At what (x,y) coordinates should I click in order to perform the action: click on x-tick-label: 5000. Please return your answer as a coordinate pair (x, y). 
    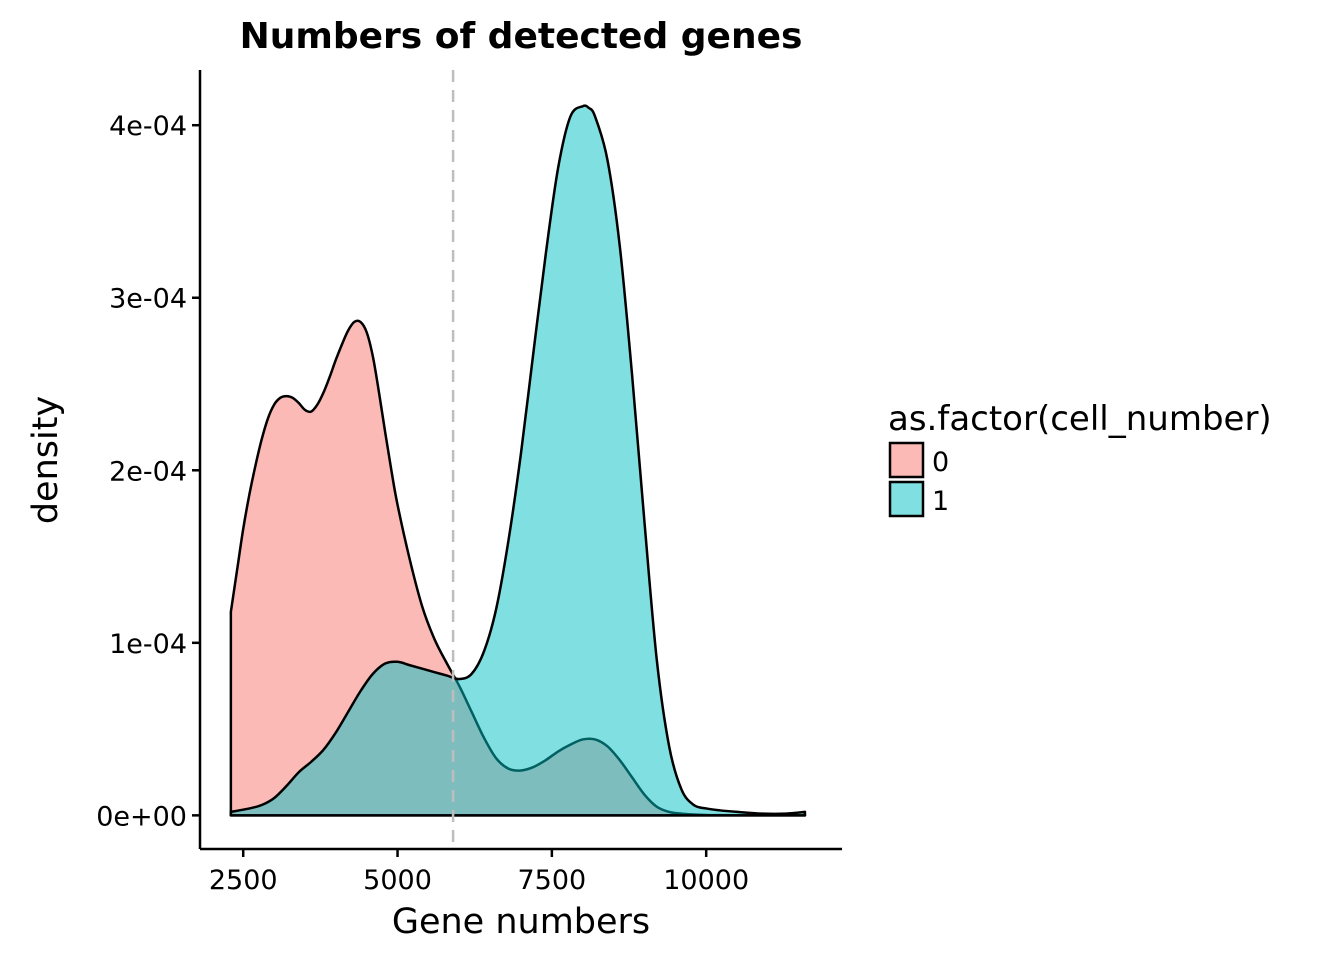
    Looking at the image, I should click on (397, 880).